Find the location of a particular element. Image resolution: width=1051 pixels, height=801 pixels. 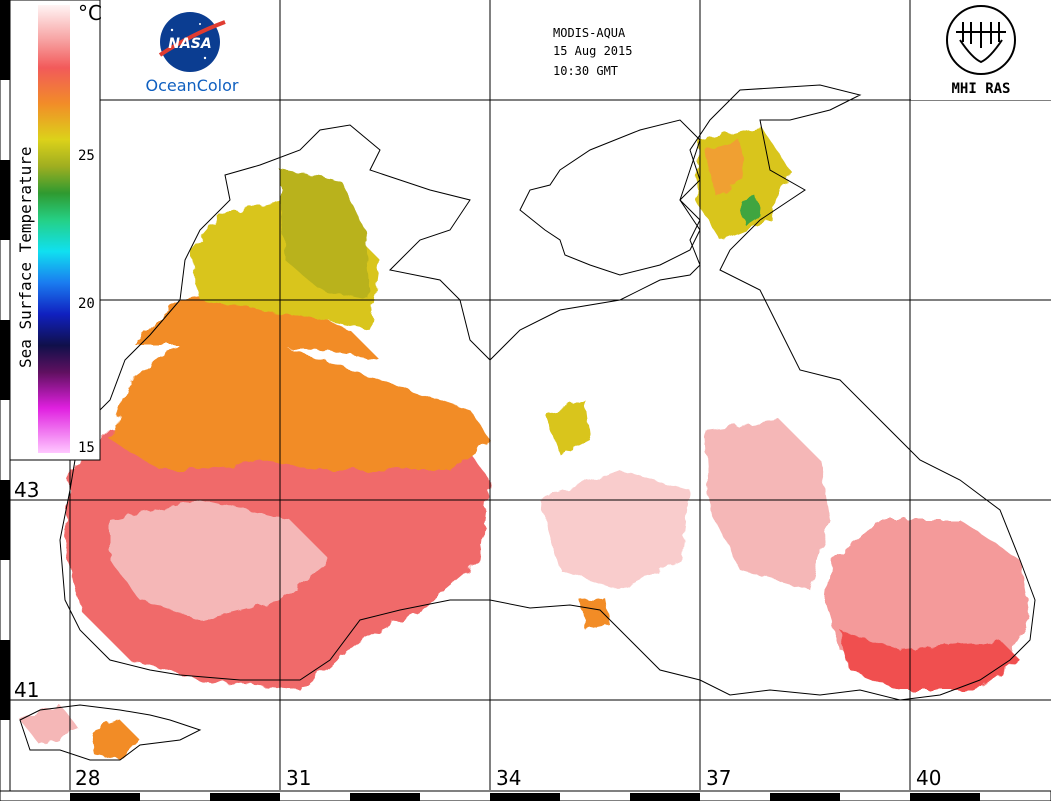

sst-patch-middle-pink is located at coordinates (615, 530).